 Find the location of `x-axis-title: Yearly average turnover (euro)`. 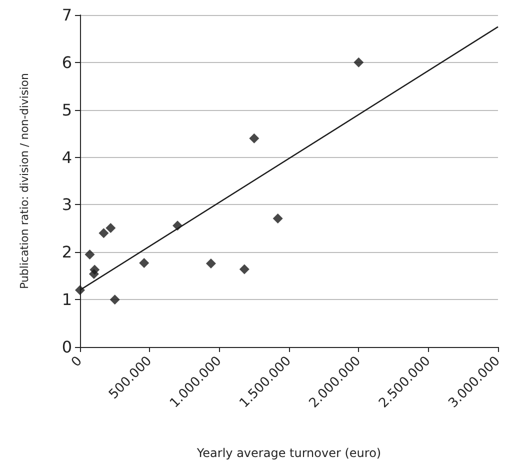

x-axis-title: Yearly average turnover (euro) is located at coordinates (289, 453).